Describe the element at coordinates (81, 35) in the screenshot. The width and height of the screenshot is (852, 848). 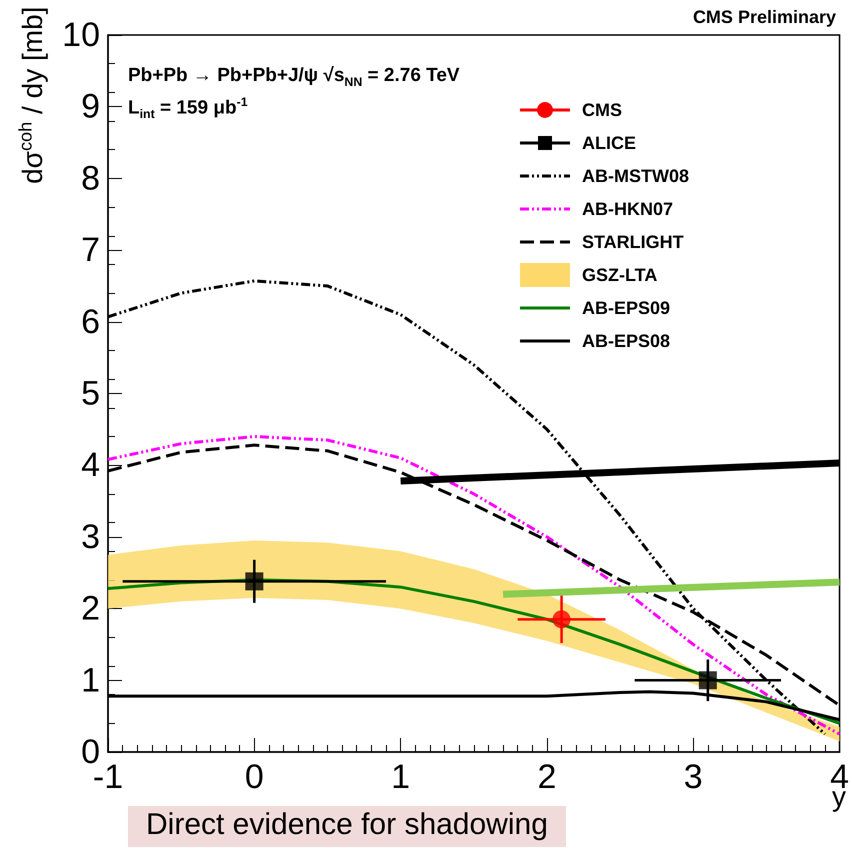
I see `y-tick-label: 10` at that location.